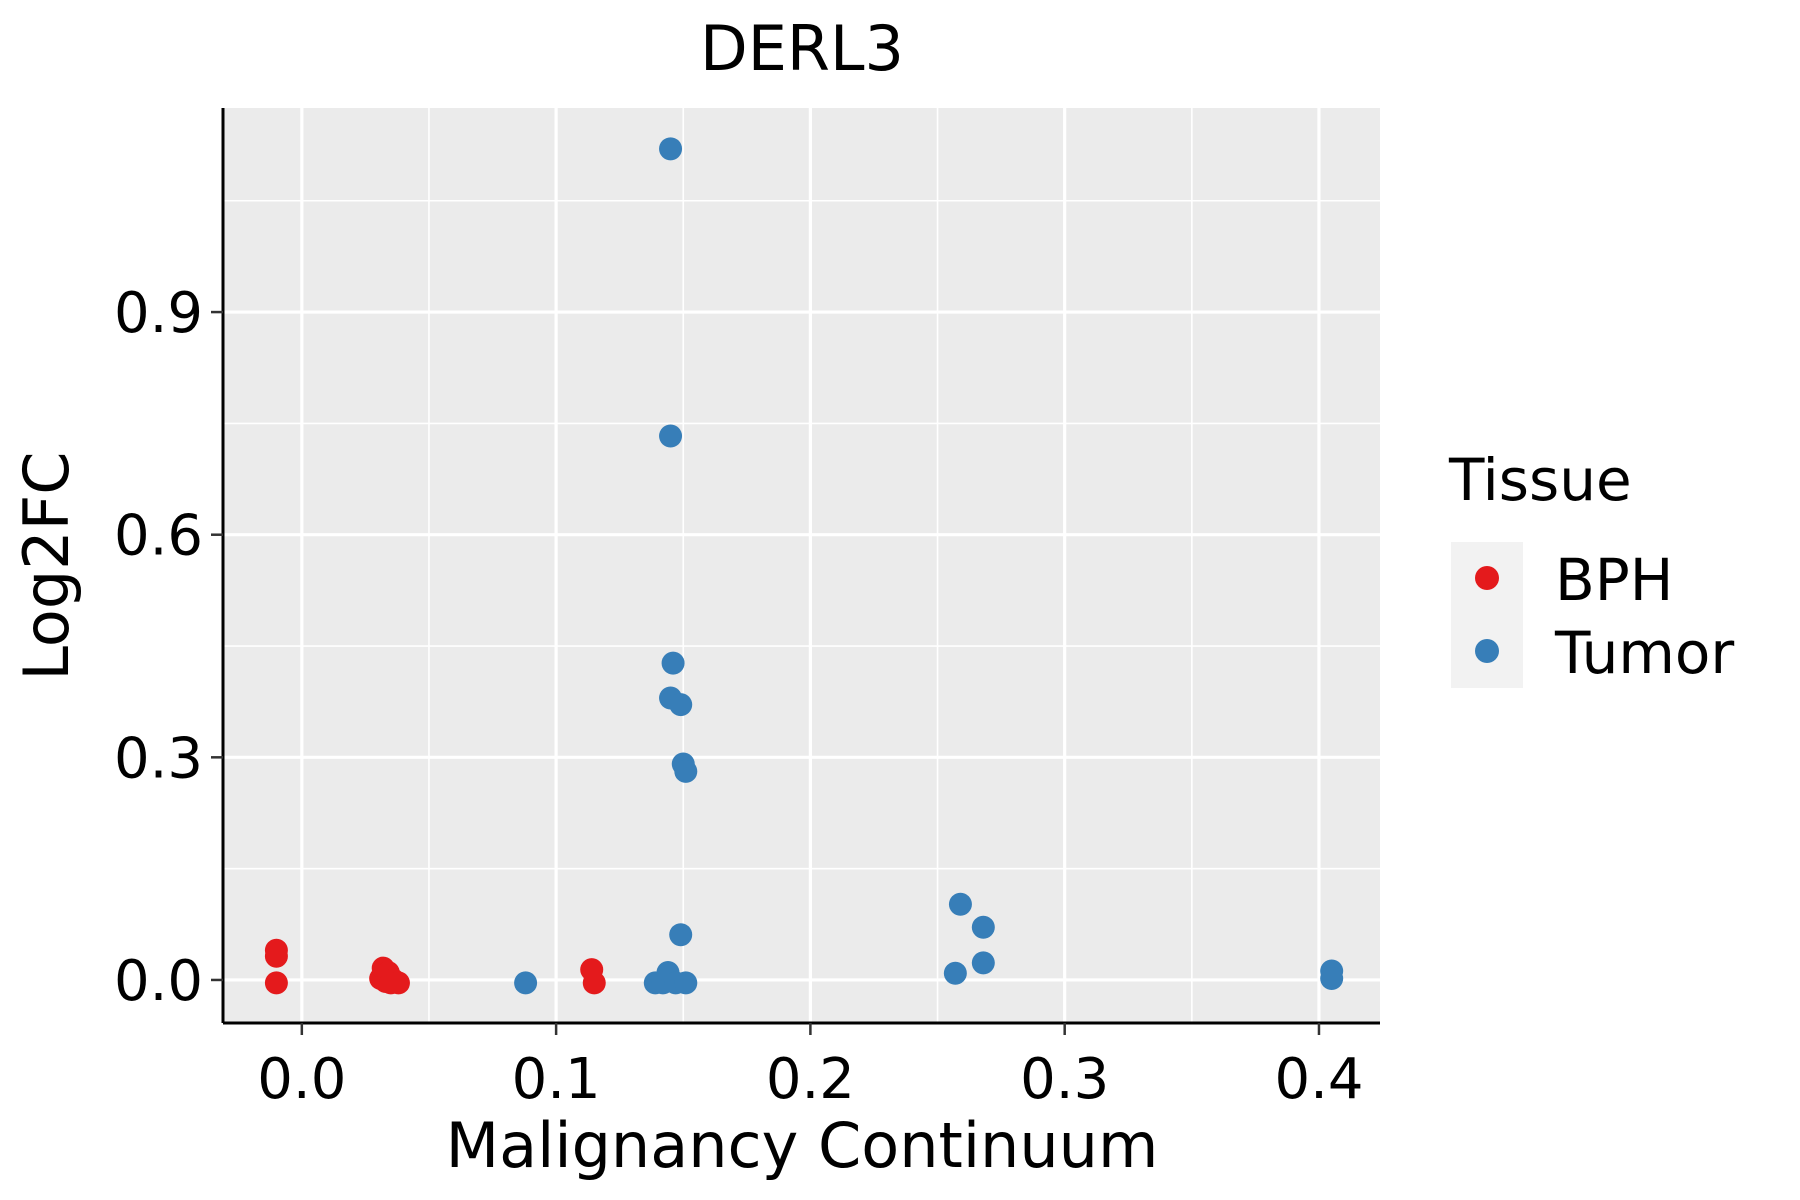 The width and height of the screenshot is (1800, 1200). I want to click on x-ticks: 0.0 0.1 0.2 0.3 0.4, so click(810, 1067).